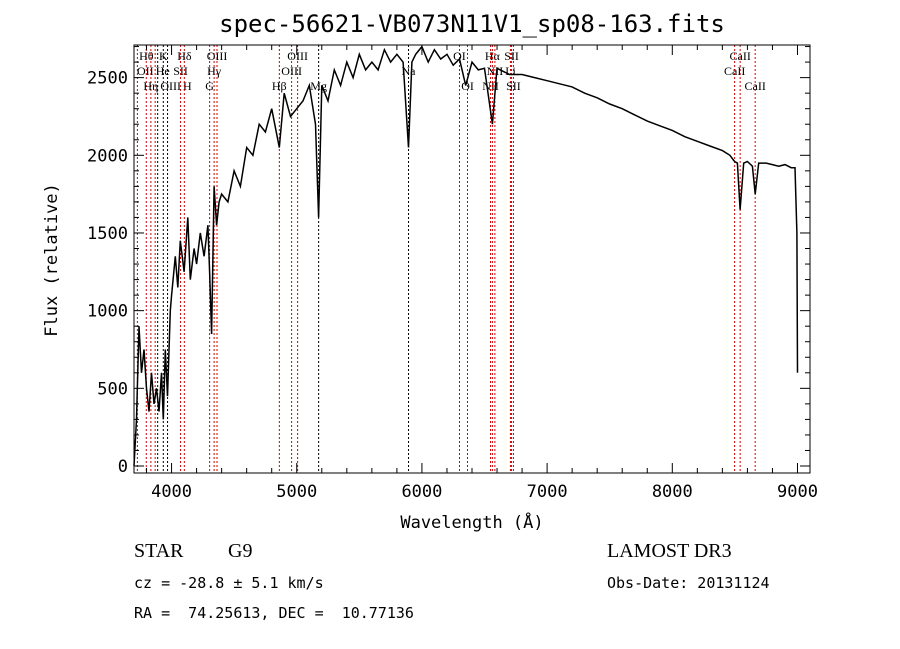 Image resolution: width=900 pixels, height=649 pixels. Describe the element at coordinates (459, 56) in the screenshot. I see `spectral-line-label: OI` at that location.